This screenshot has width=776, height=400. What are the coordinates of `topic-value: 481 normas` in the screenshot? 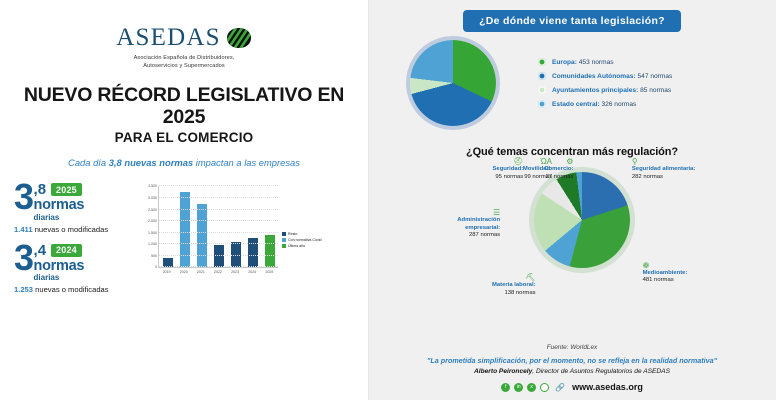 It's located at (658, 280).